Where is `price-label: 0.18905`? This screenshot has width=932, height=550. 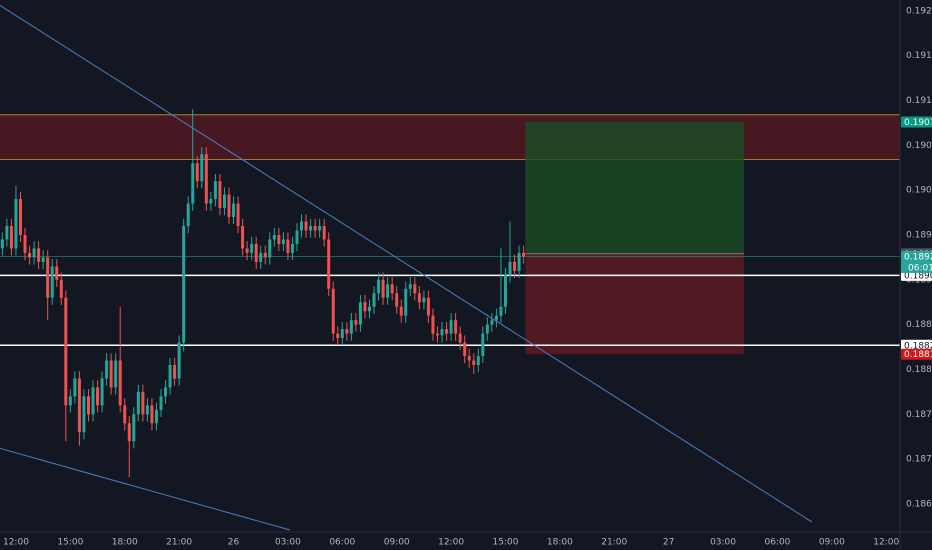 price-label: 0.18905 is located at coordinates (918, 276).